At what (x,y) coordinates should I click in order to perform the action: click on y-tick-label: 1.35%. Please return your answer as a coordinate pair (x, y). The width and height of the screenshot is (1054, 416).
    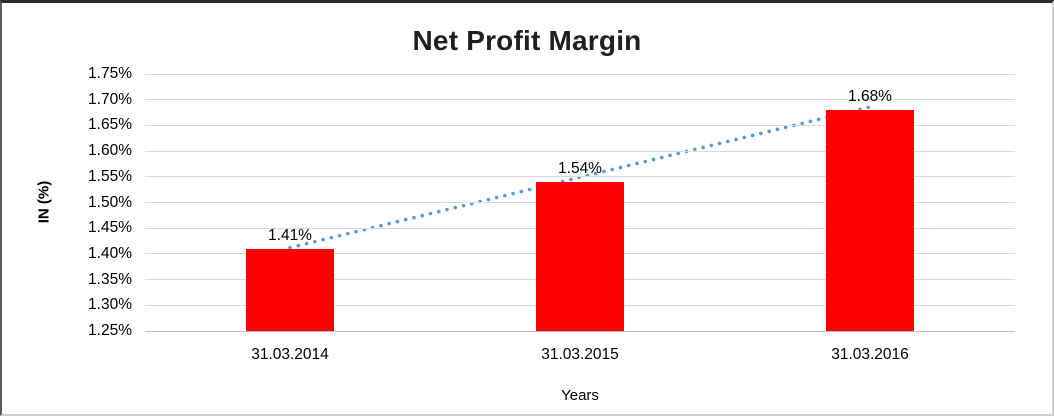
    Looking at the image, I should click on (110, 279).